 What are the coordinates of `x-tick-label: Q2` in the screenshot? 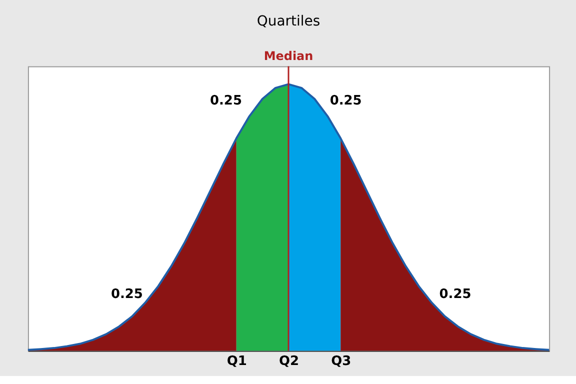 It's located at (289, 362).